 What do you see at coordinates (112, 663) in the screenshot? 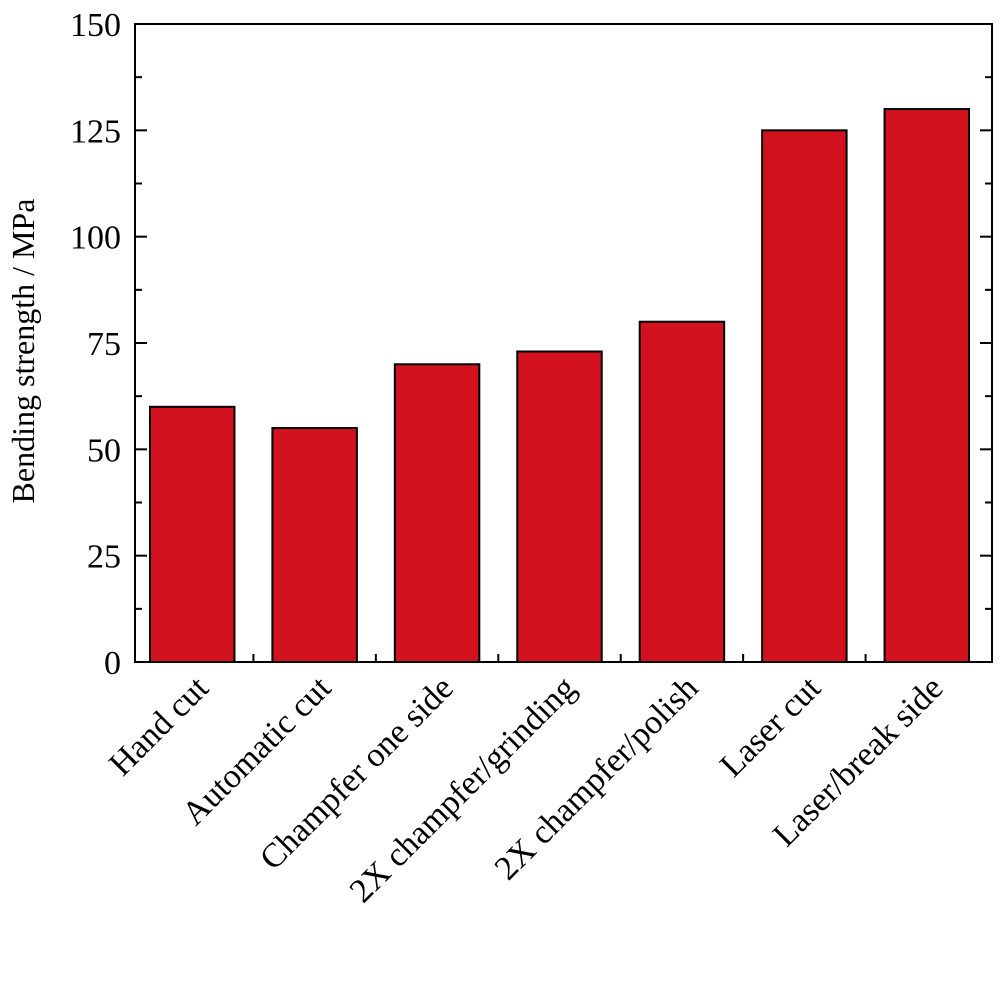
I see `y-tick-label-0: 0` at bounding box center [112, 663].